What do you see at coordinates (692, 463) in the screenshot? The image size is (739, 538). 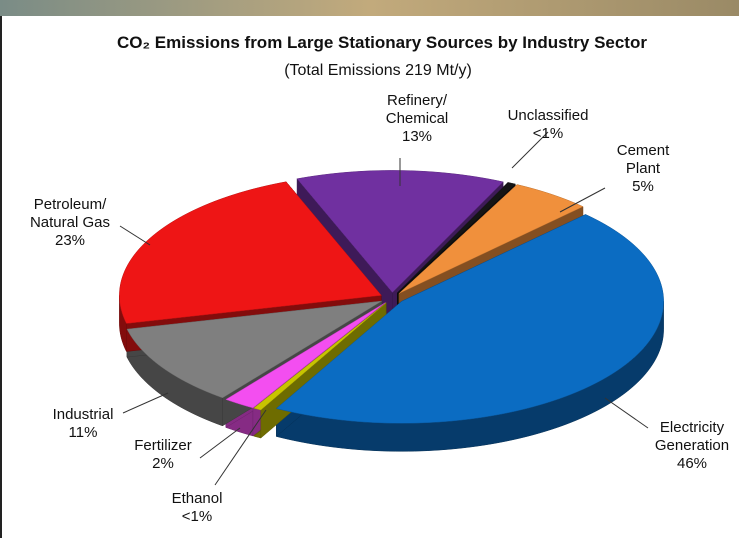 I see `value-label: 46%` at bounding box center [692, 463].